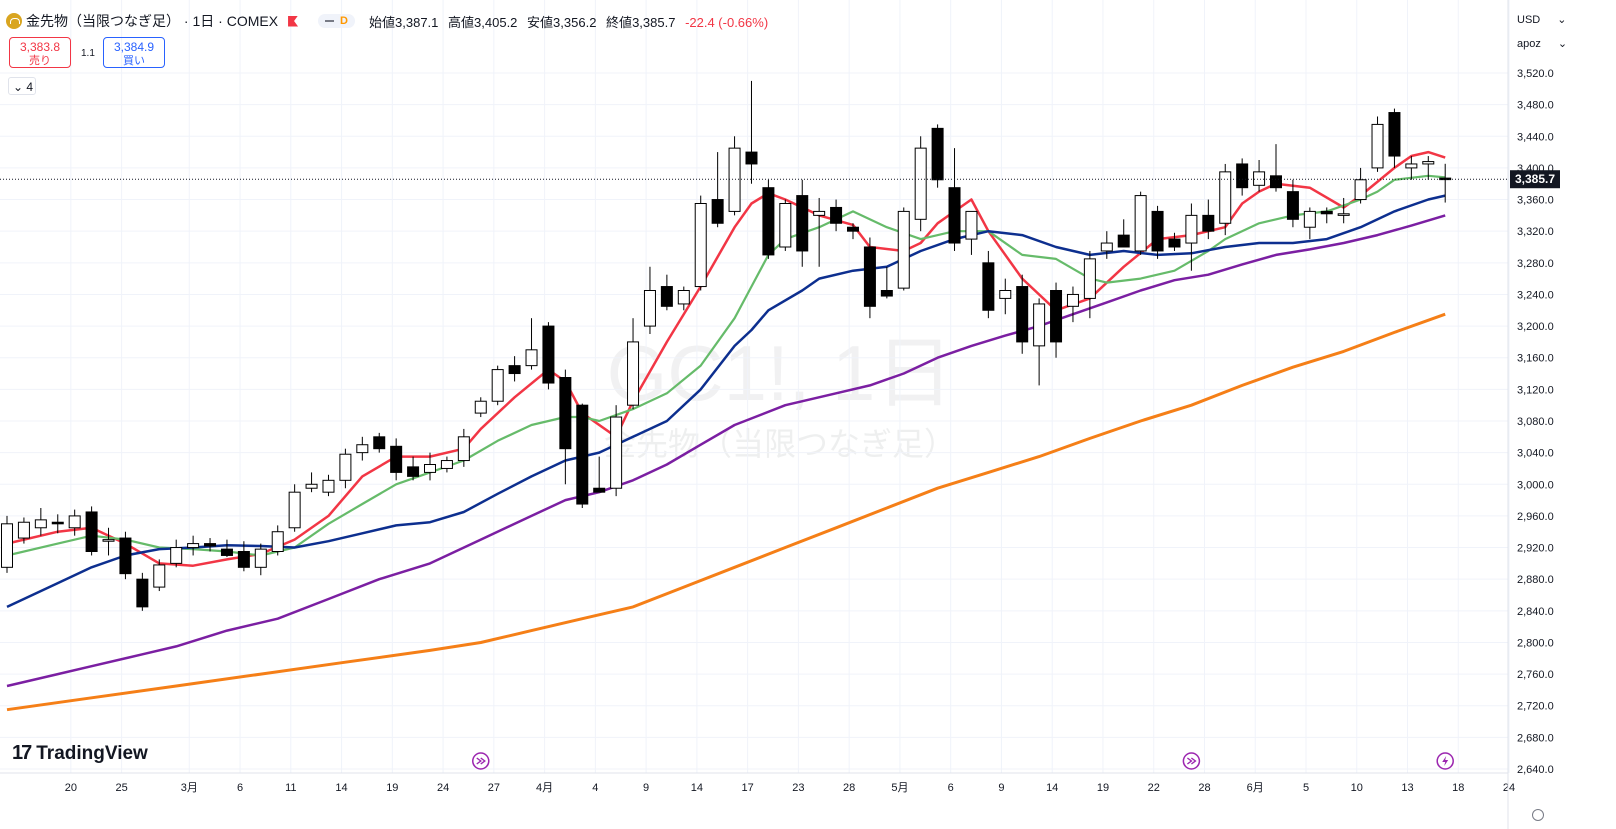  Describe the element at coordinates (1535, 295) in the screenshot. I see `price-tick-label: 3,240.0` at that location.